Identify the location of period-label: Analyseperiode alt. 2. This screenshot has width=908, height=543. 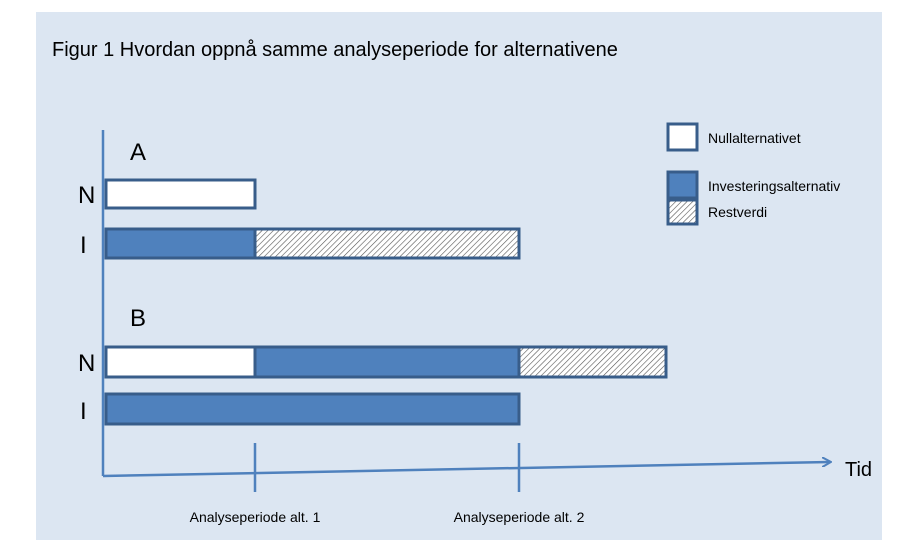
(519, 517).